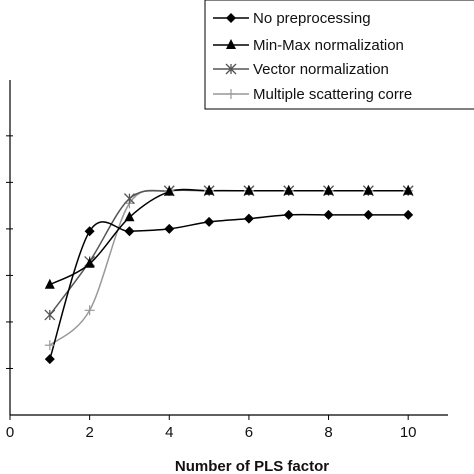  I want to click on x-tick-label: 6, so click(249, 432).